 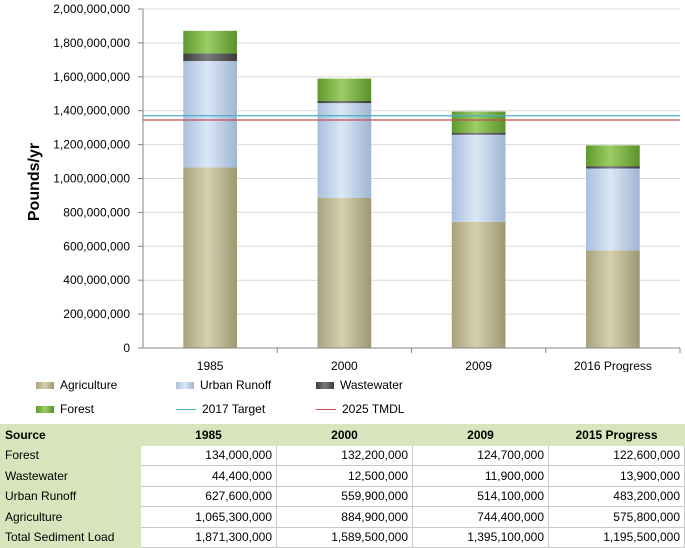 I want to click on legend-swatch-urban-runoff, so click(x=185, y=385).